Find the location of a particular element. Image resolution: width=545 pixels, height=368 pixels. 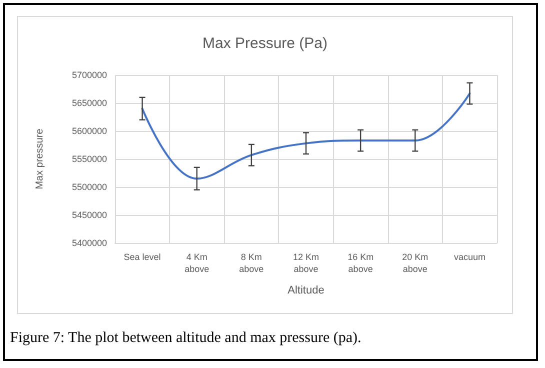

x-tick-label: vacuum is located at coordinates (470, 257).